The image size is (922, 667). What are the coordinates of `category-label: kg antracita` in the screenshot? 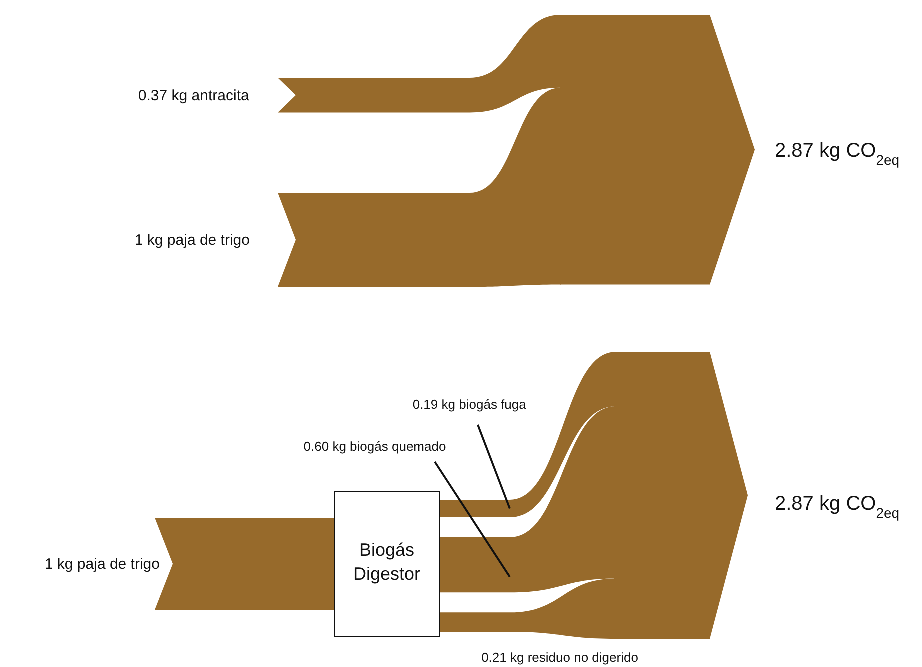 It's located at (211, 95).